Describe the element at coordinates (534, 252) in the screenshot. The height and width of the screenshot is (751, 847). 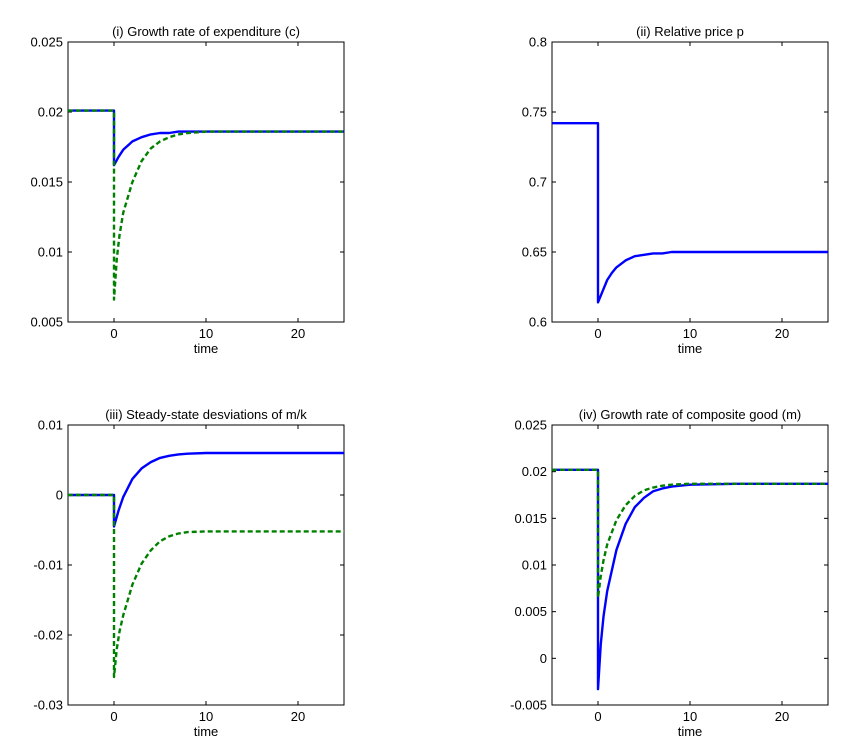
I see `y-tick-label: 0.65` at that location.